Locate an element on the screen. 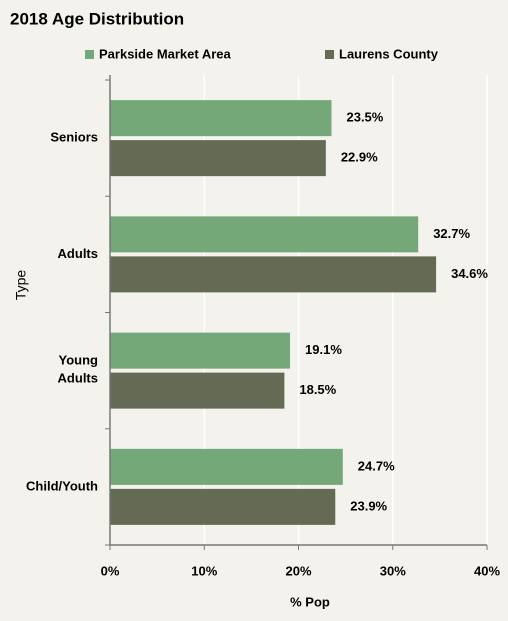 The width and height of the screenshot is (508, 621). legend-label: Parkside Market Area is located at coordinates (165, 53).